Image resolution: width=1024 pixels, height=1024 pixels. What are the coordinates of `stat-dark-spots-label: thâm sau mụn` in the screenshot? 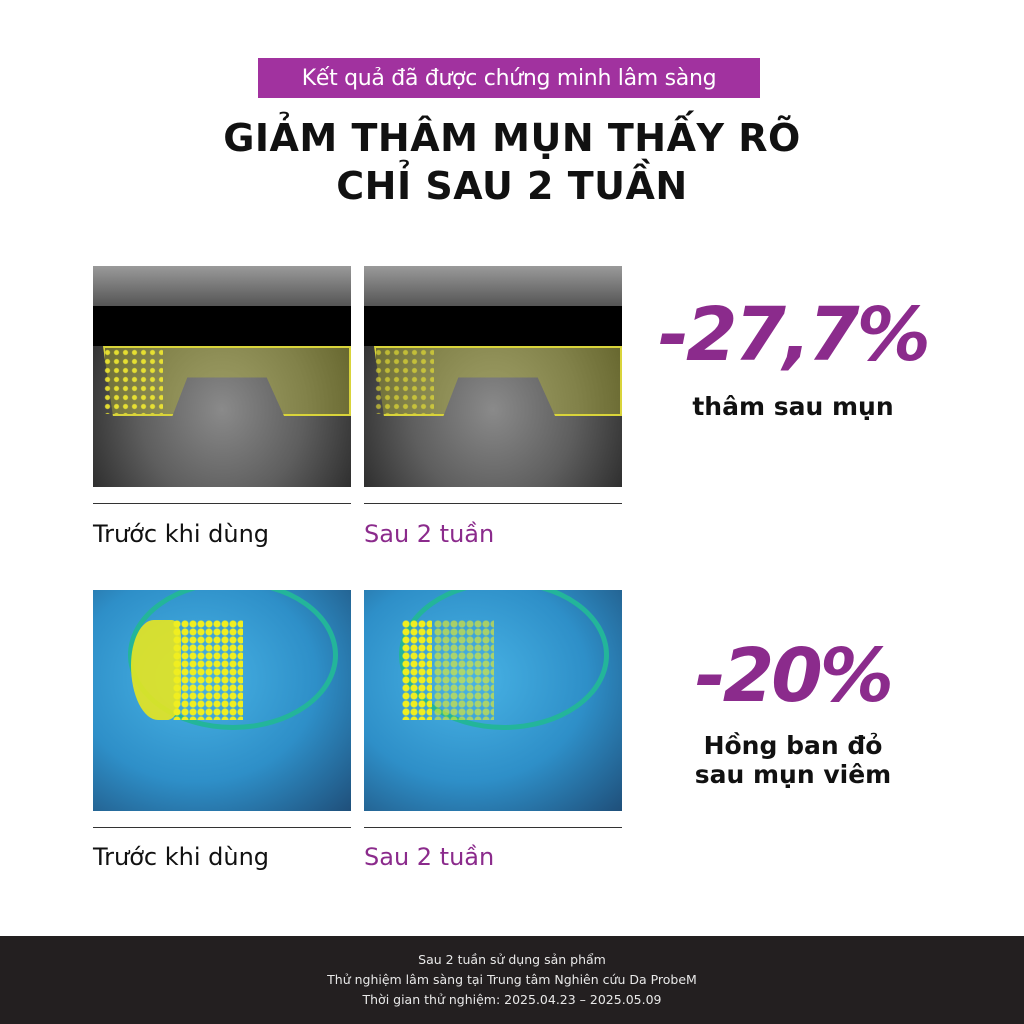 It's located at (793, 406).